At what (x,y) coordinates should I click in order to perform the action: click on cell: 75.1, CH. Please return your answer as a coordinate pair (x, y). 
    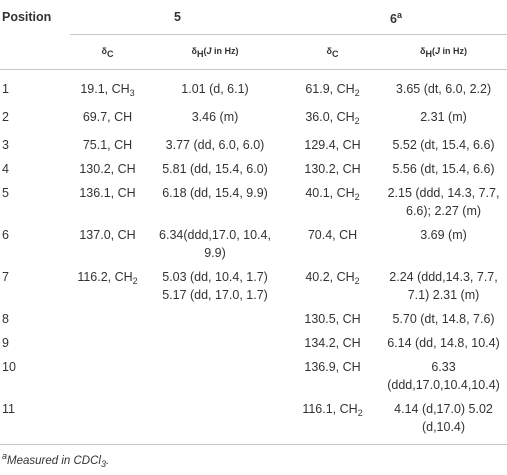
    Looking at the image, I should click on (107, 145).